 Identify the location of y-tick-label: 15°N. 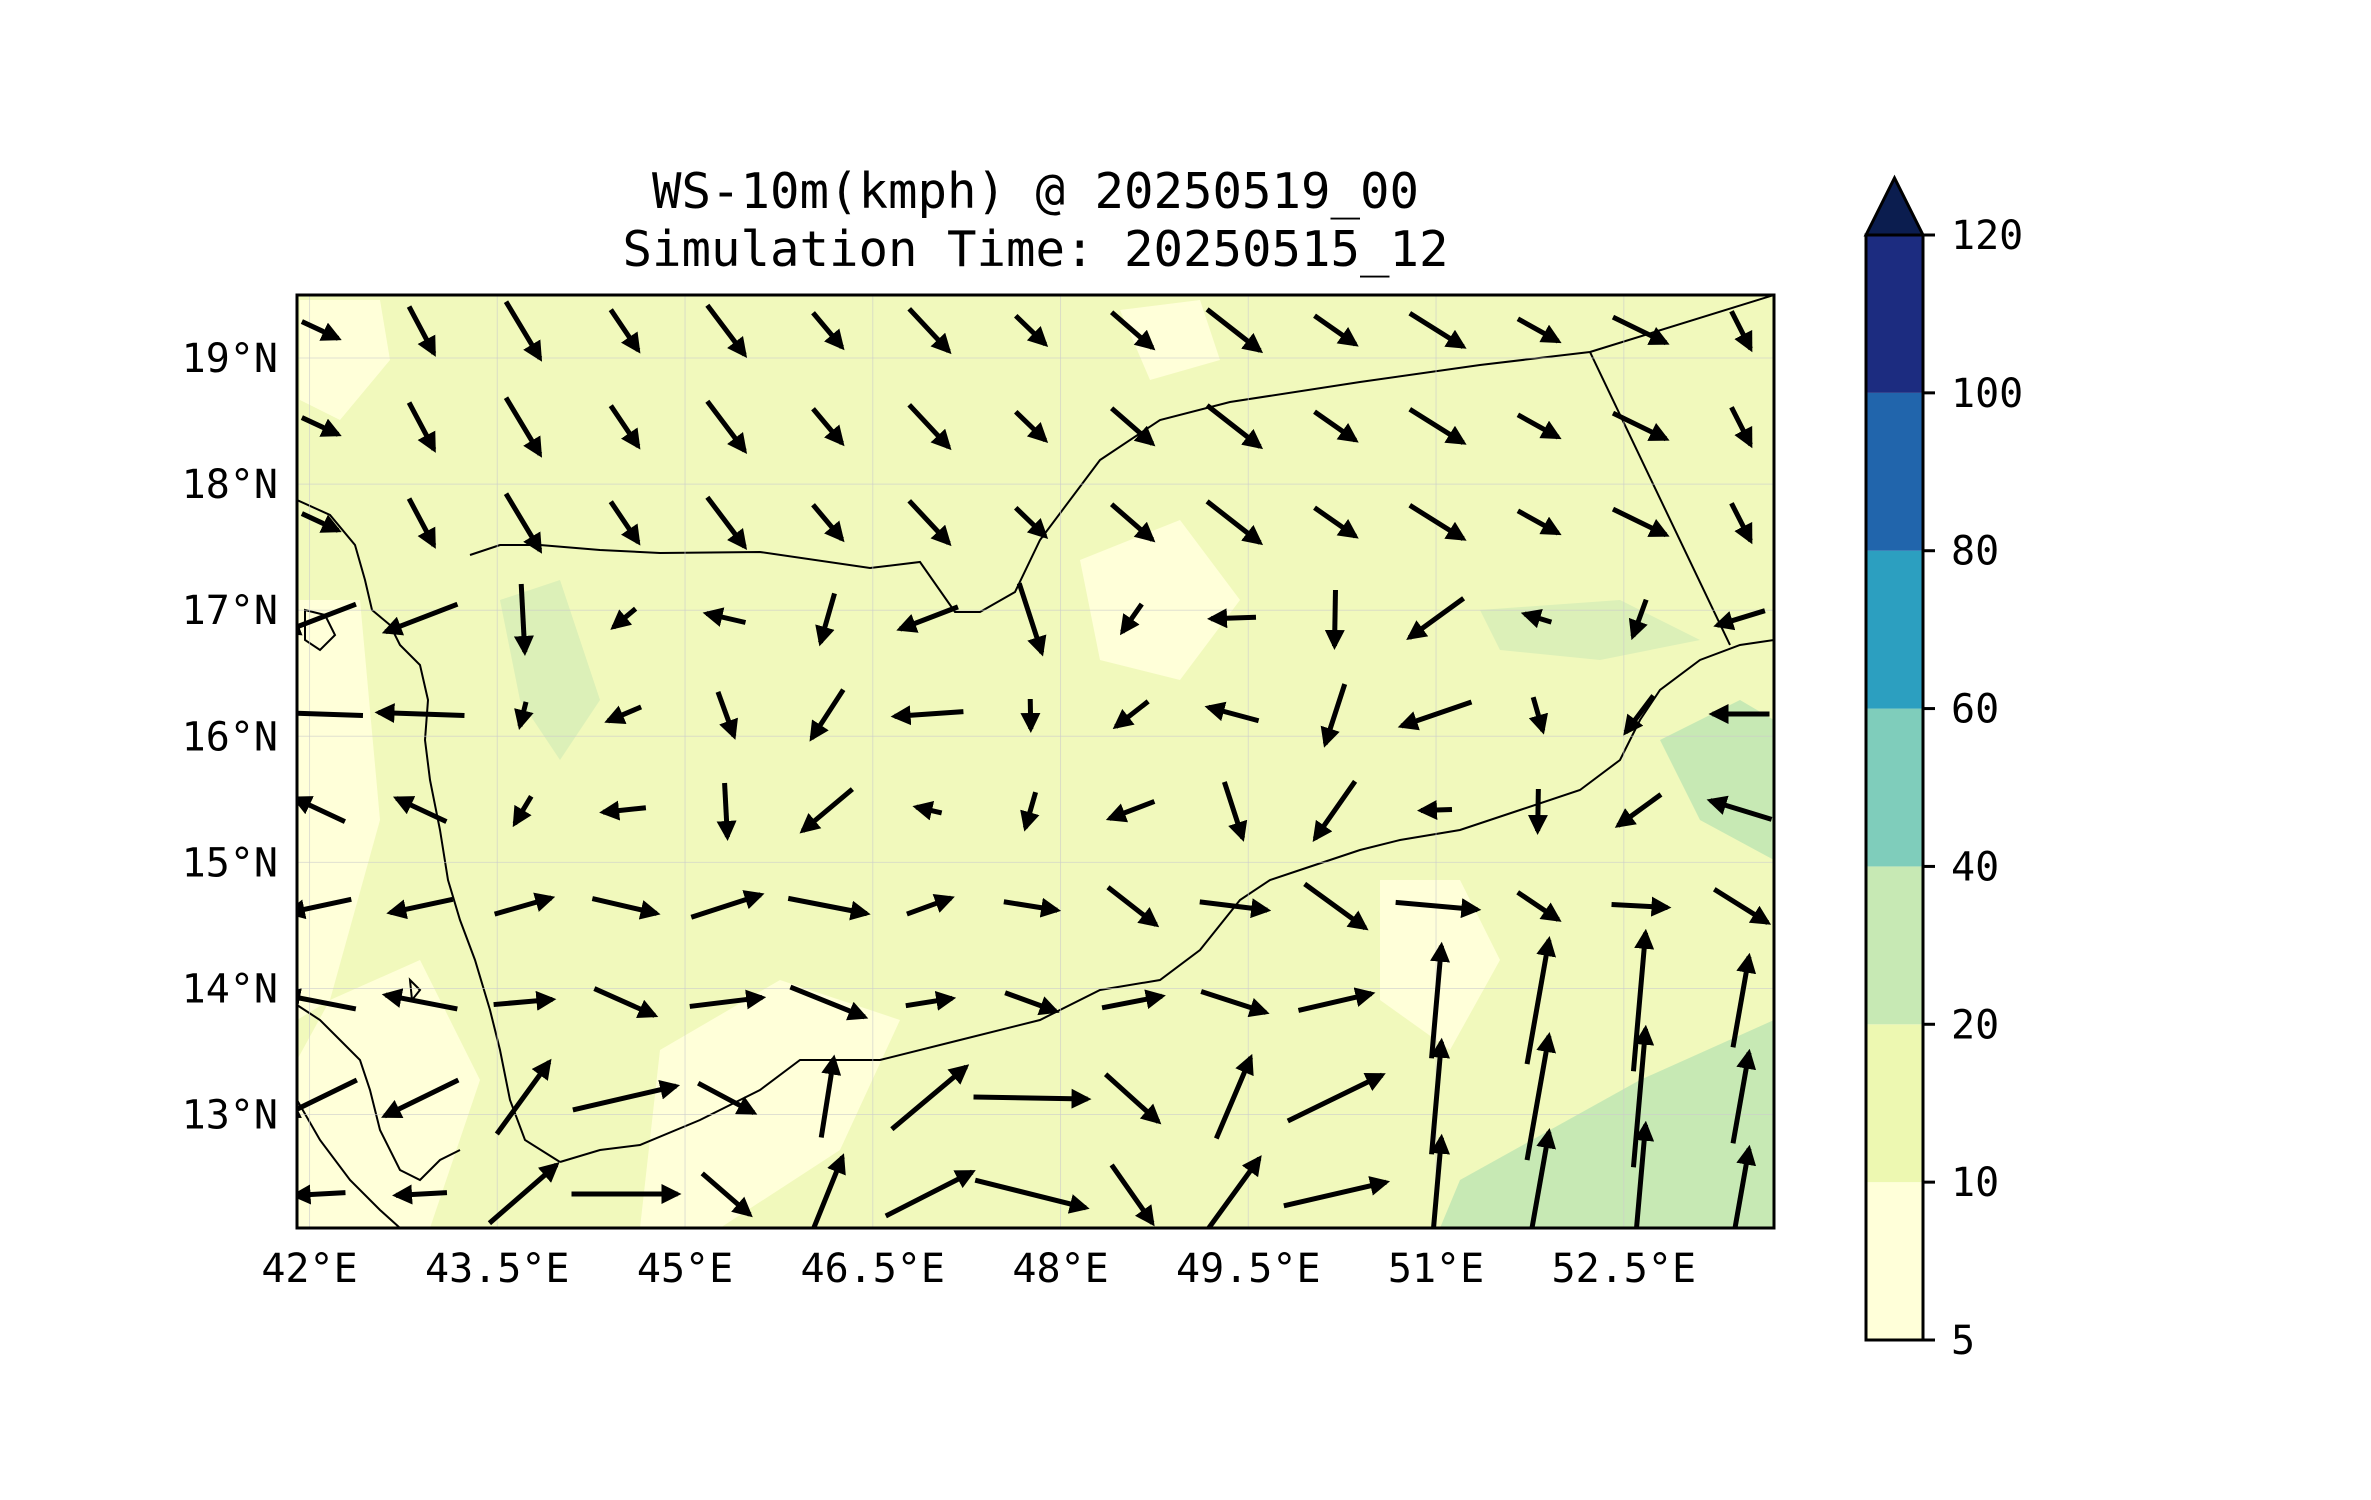
(230, 863).